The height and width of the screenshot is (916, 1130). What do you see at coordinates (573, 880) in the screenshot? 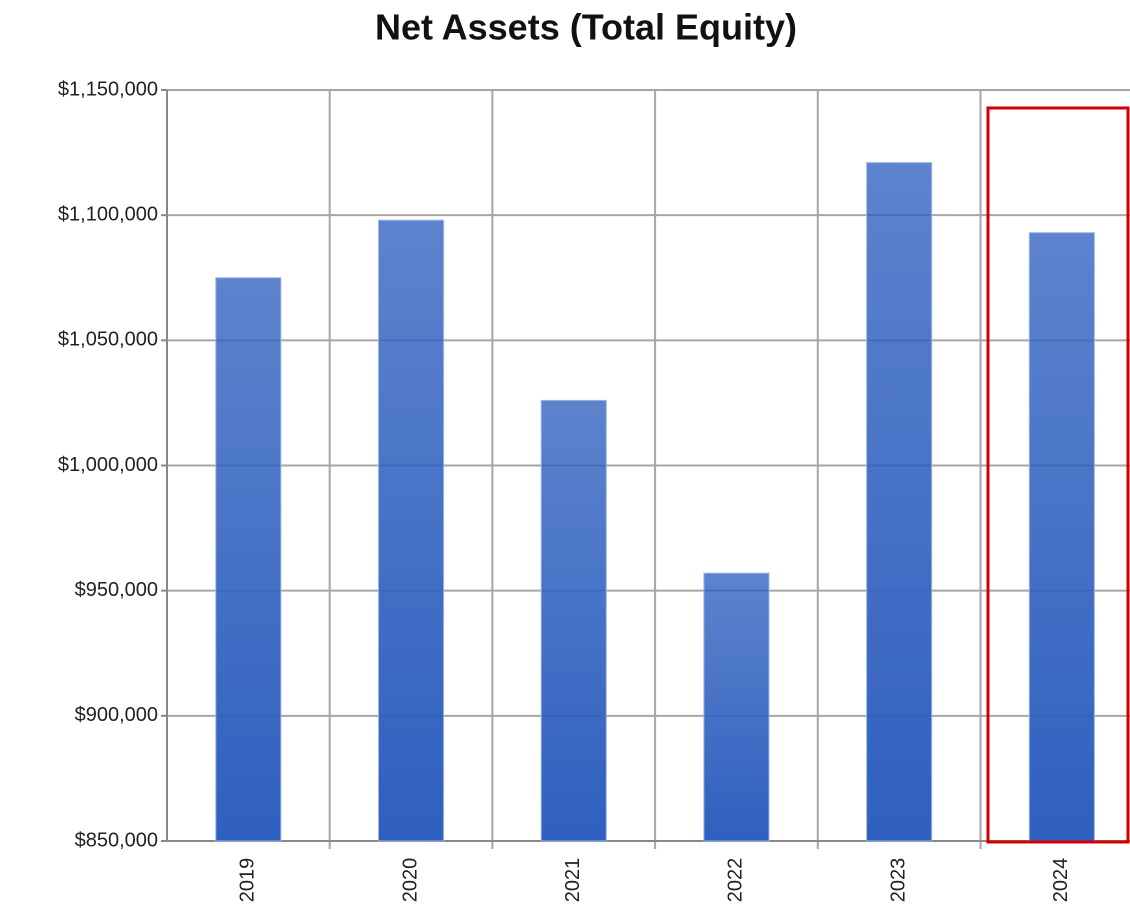
I see `x-tick-label: 2021` at bounding box center [573, 880].